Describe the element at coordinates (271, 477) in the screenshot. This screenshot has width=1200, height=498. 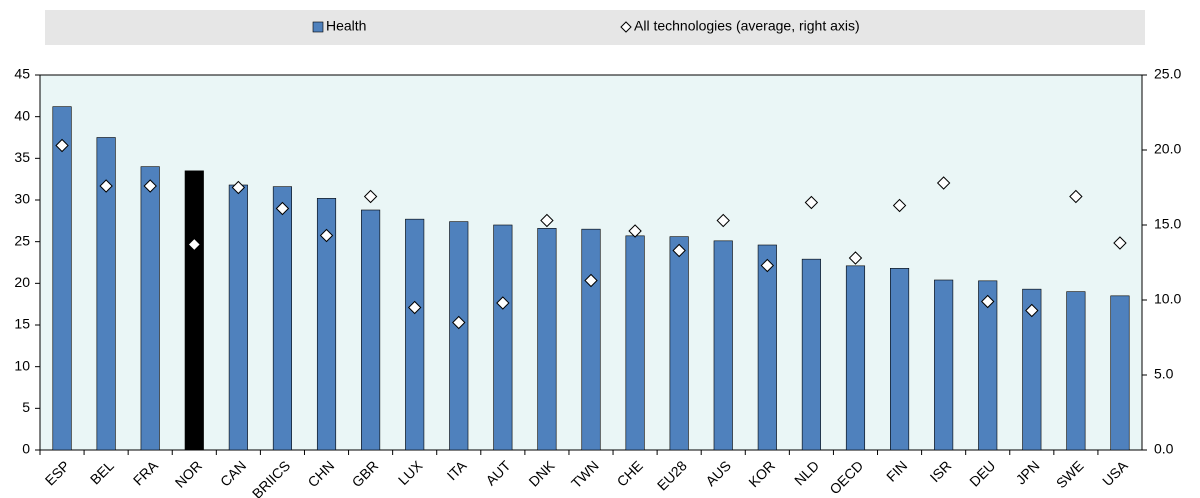
I see `x-tick-label: BRIICS` at that location.